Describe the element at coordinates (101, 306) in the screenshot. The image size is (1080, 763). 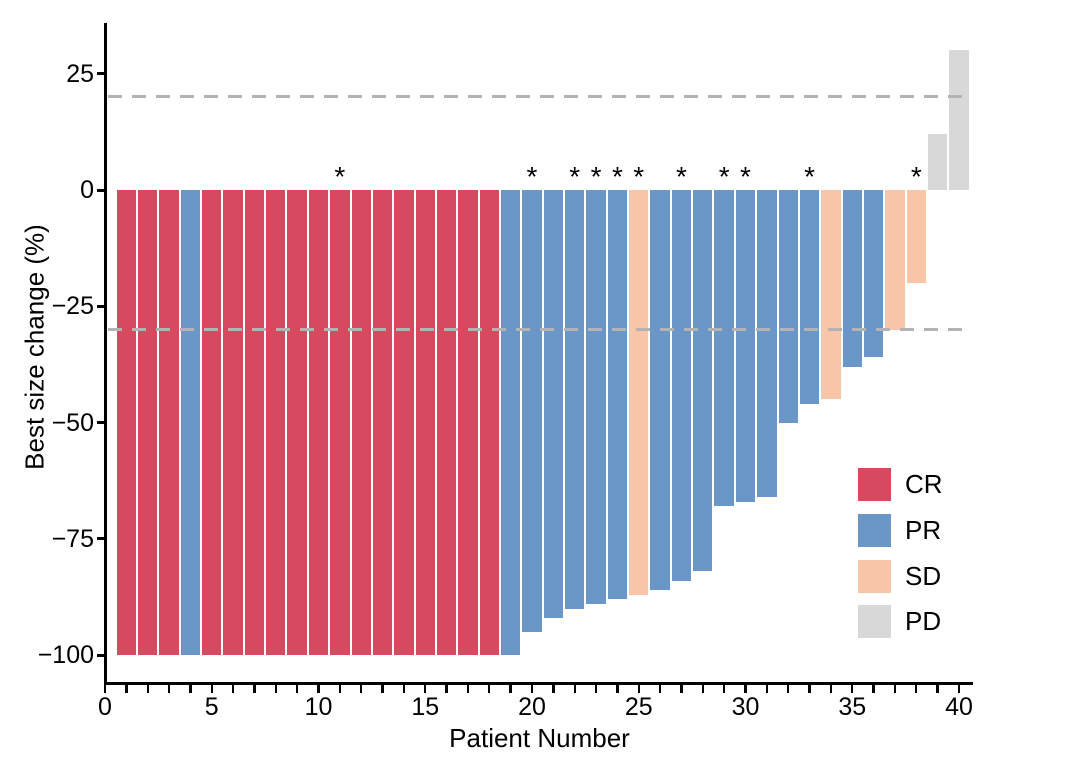
I see `y-tick--25` at that location.